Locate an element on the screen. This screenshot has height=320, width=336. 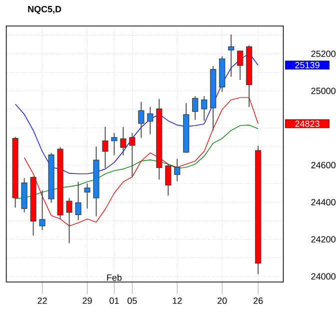
y-tick-label: 25000 is located at coordinates (323, 91).